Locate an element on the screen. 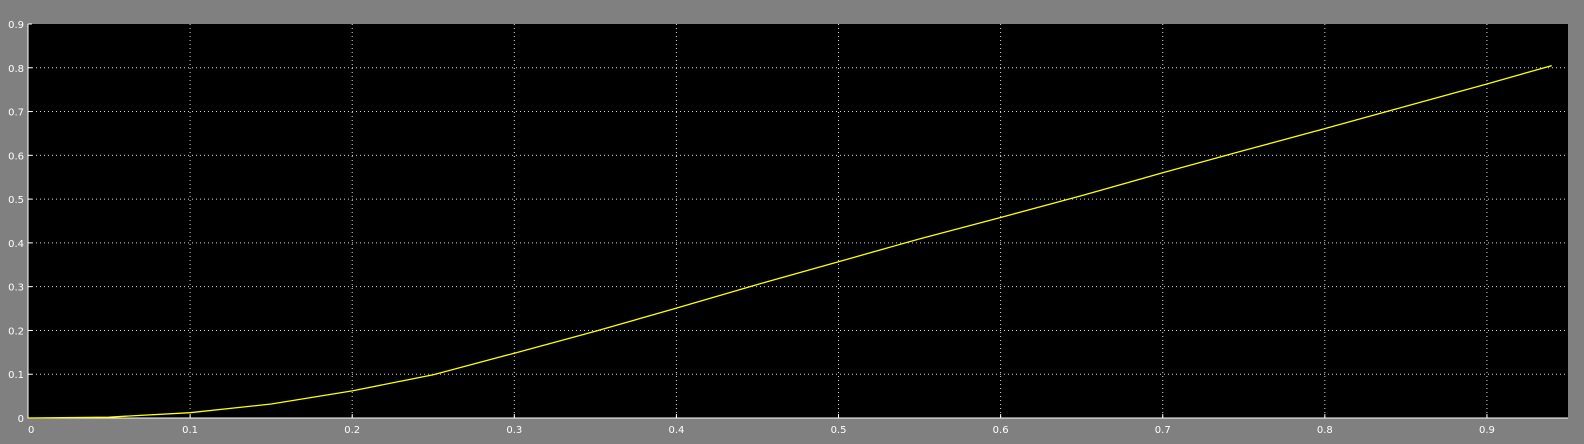  y-tick-label: 0.7 is located at coordinates (16, 113).